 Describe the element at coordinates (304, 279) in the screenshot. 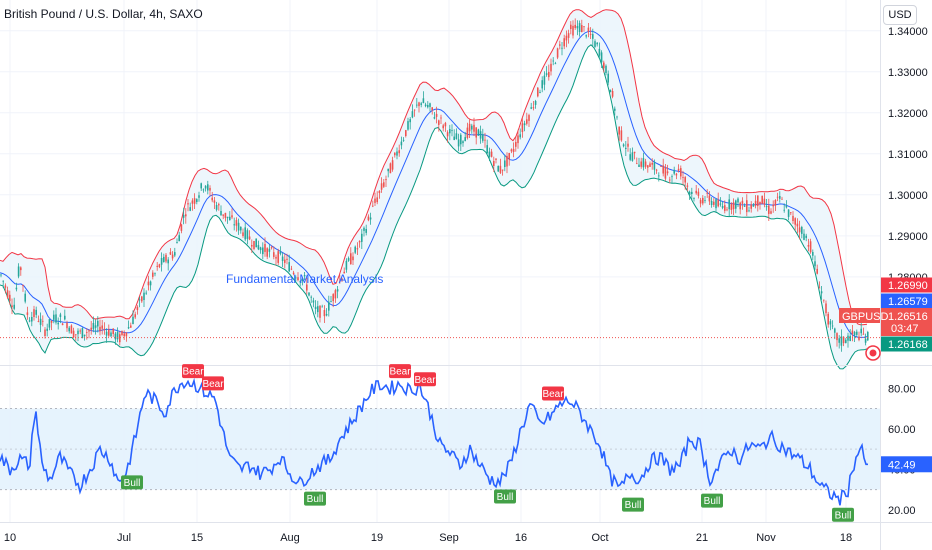

I see `annotation-text: Fundamental Market Analysis` at that location.